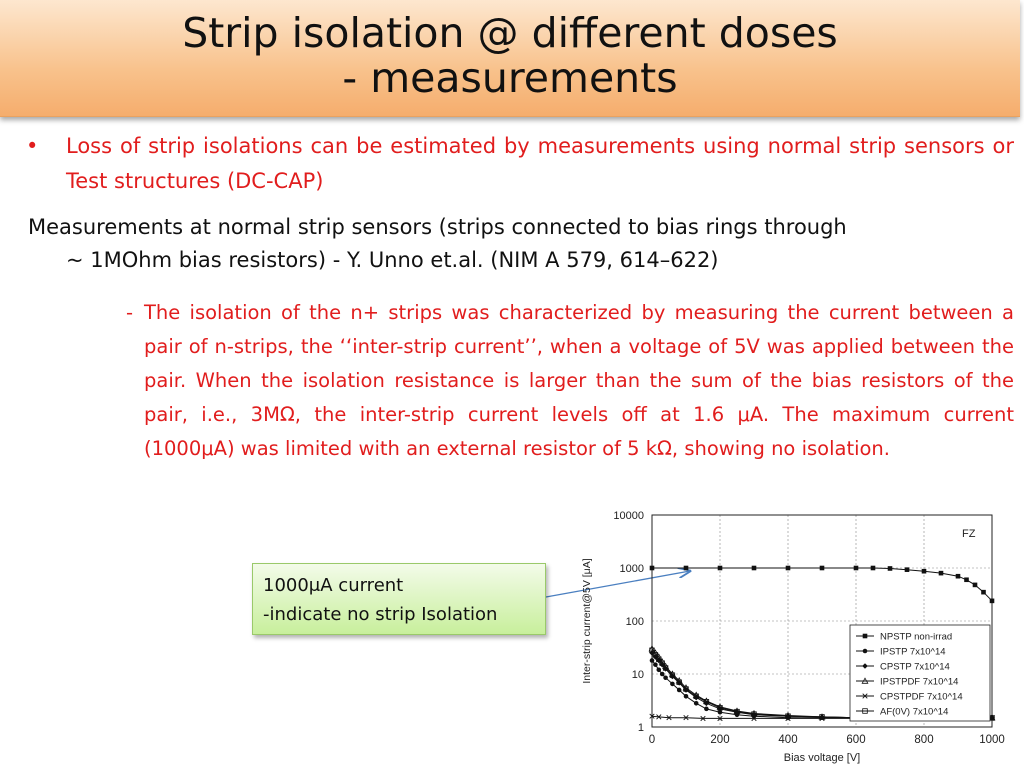  Describe the element at coordinates (916, 637) in the screenshot. I see `legend-entry: NPSTP non-irrad` at that location.